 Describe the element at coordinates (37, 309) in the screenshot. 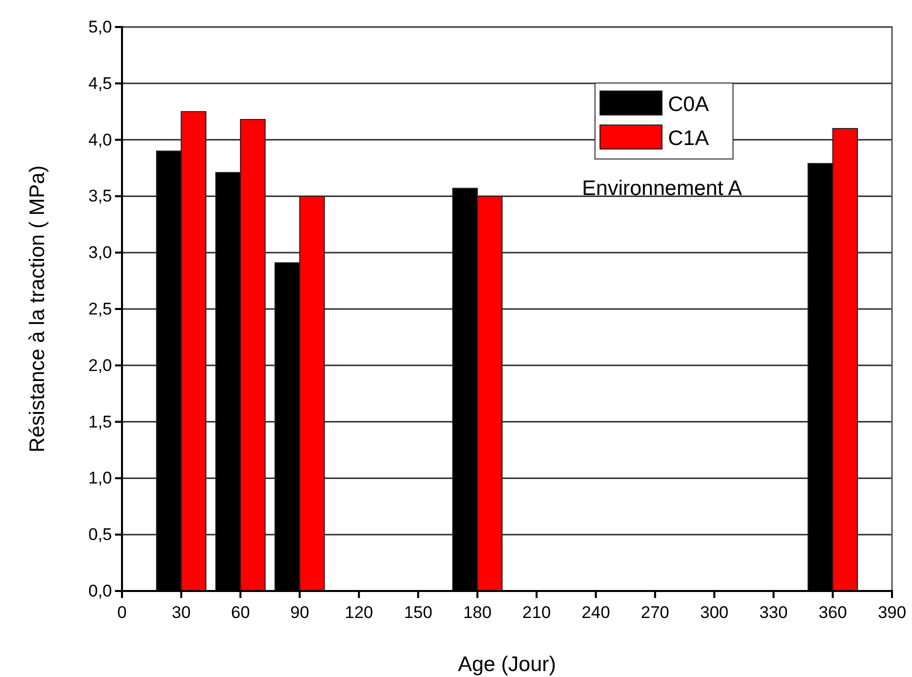

I see `y-axis-title: Résistance à la traction ( MPa)` at that location.